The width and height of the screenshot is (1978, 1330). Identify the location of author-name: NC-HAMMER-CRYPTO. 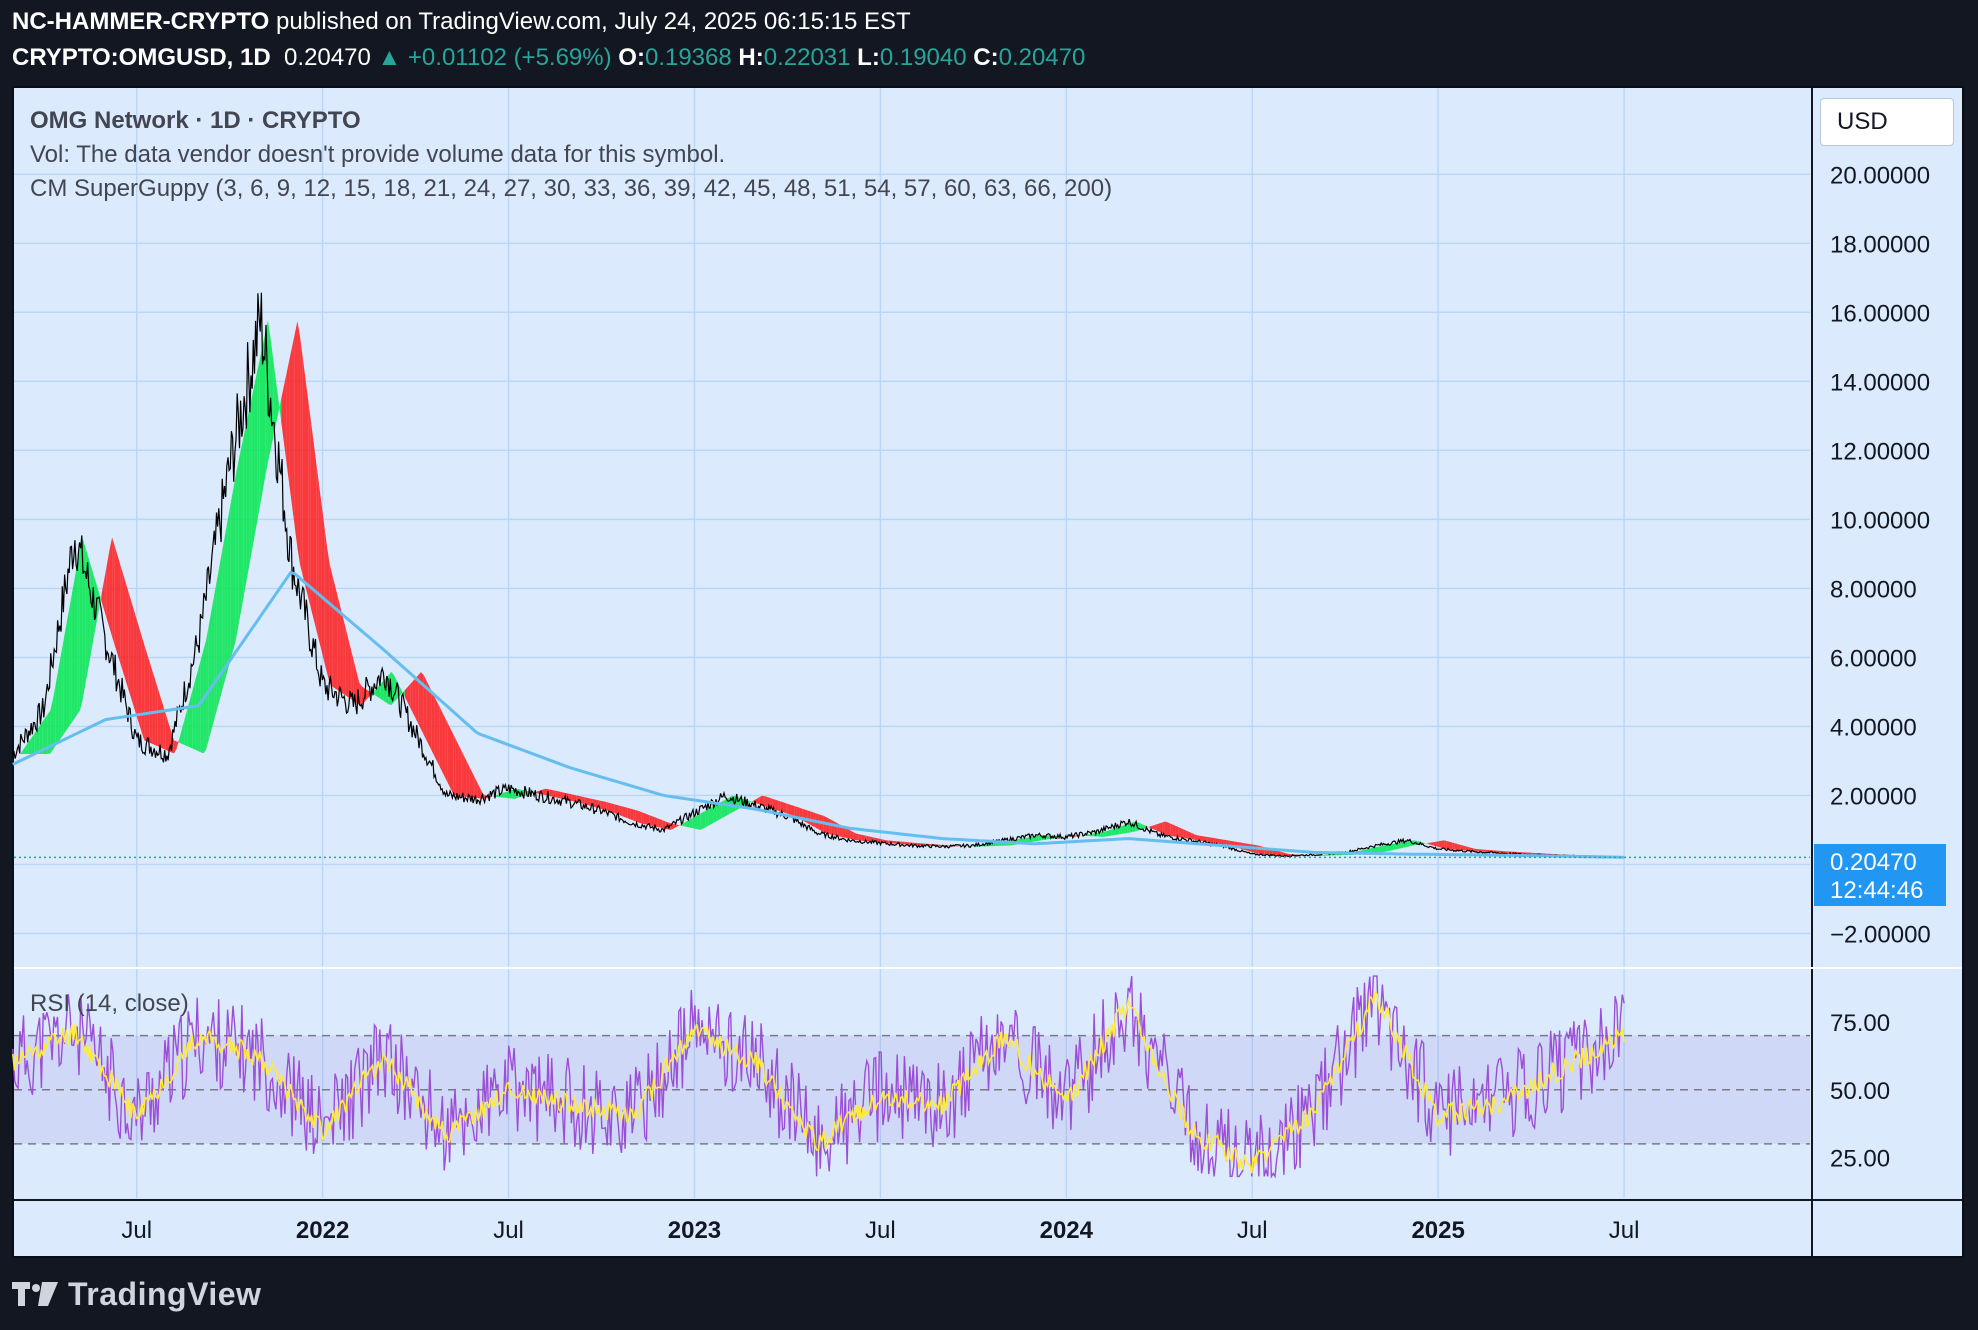
(141, 21).